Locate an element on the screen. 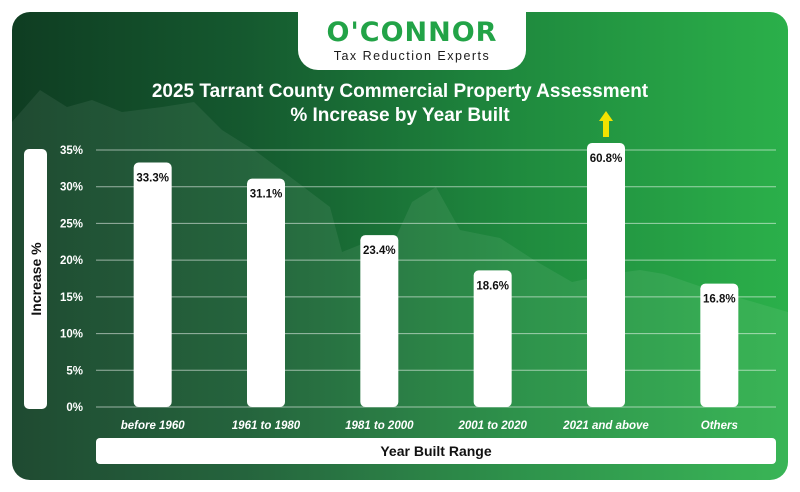  y-tick-label: 30% is located at coordinates (71, 188).